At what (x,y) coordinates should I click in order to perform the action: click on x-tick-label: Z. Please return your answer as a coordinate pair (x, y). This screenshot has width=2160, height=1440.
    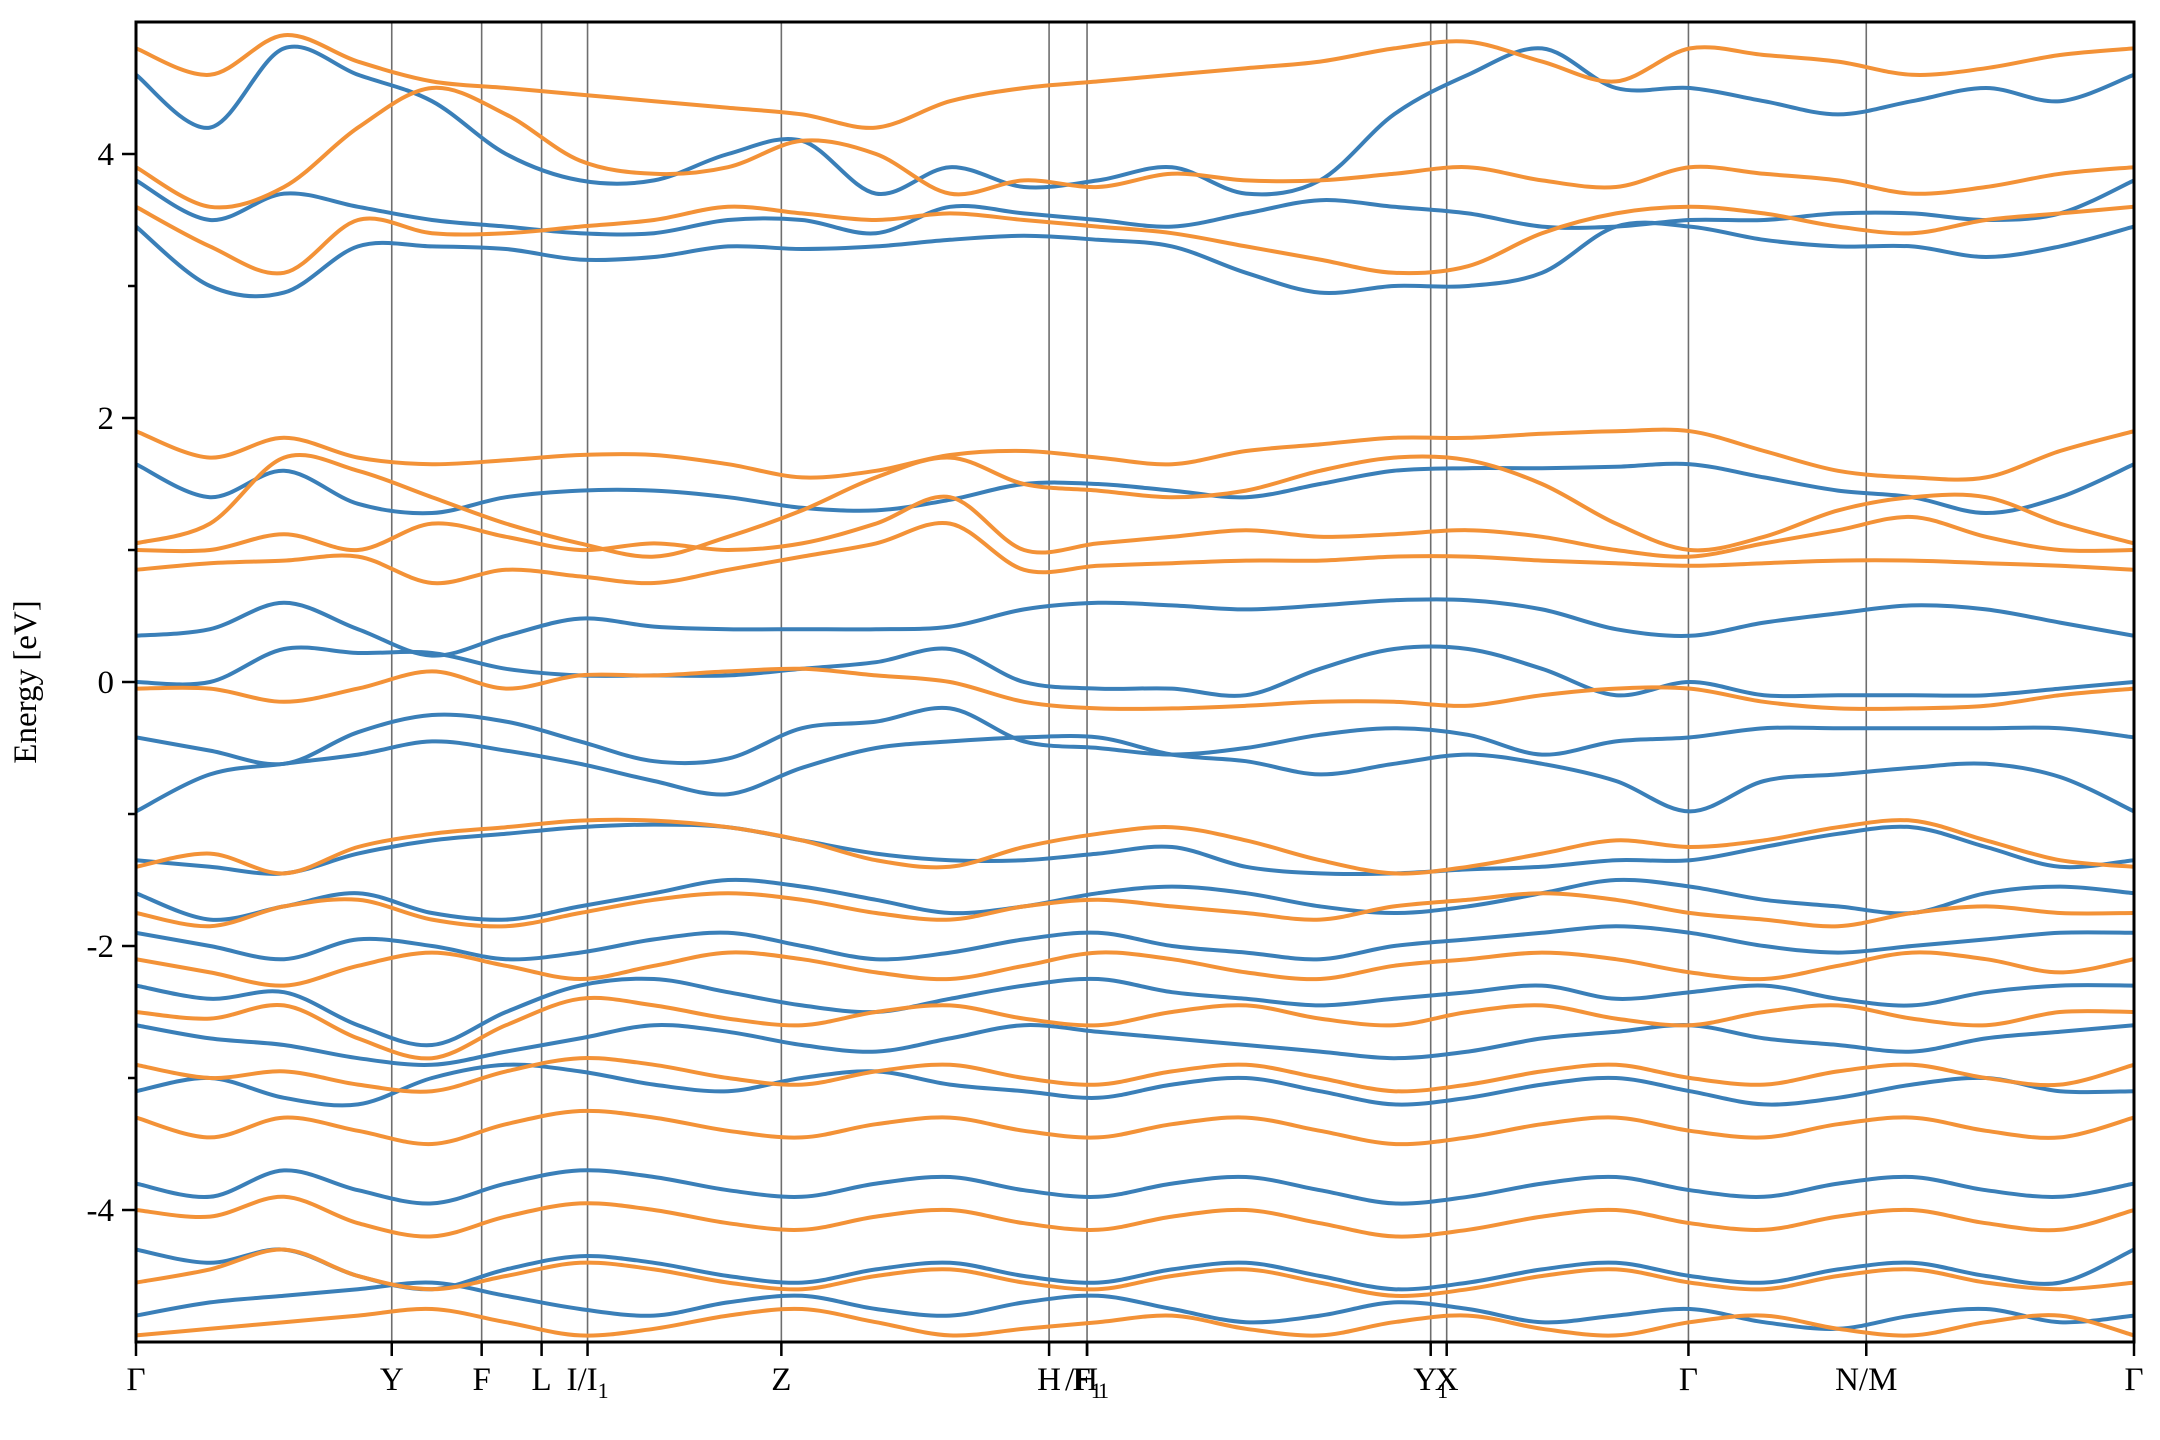
    Looking at the image, I should click on (781, 1380).